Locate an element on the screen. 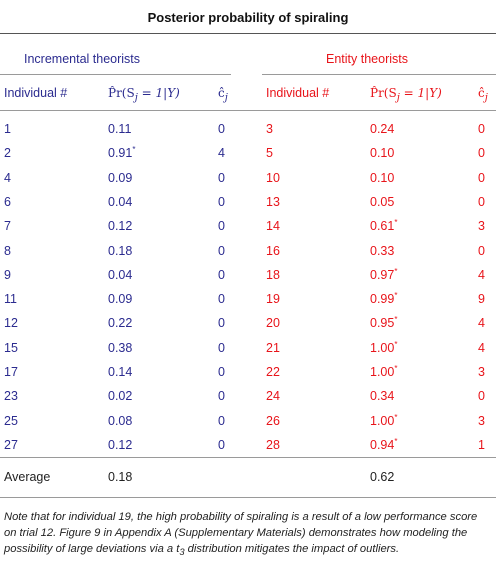  entity-individual-id: 28 is located at coordinates (273, 445).